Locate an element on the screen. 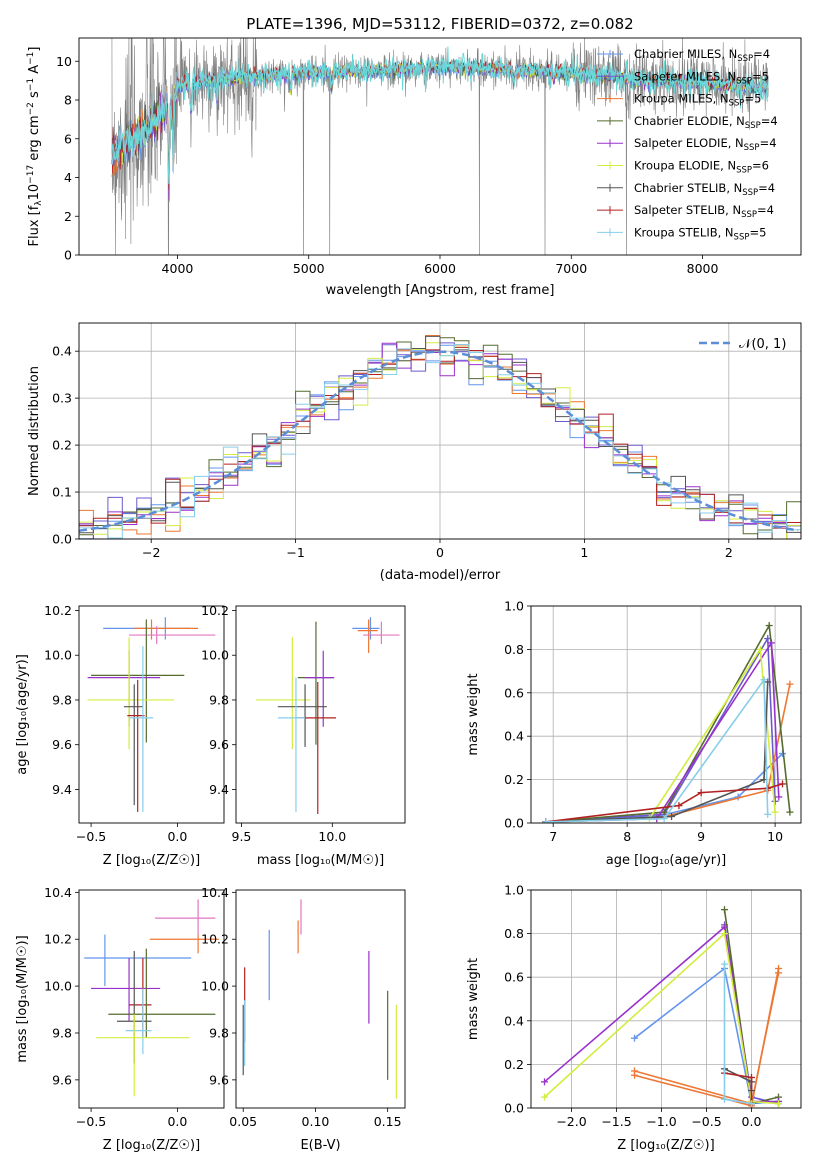 The height and width of the screenshot is (1170, 819). y-axis-label: mass [log₁₀(M/M☉)] is located at coordinates (22, 998).